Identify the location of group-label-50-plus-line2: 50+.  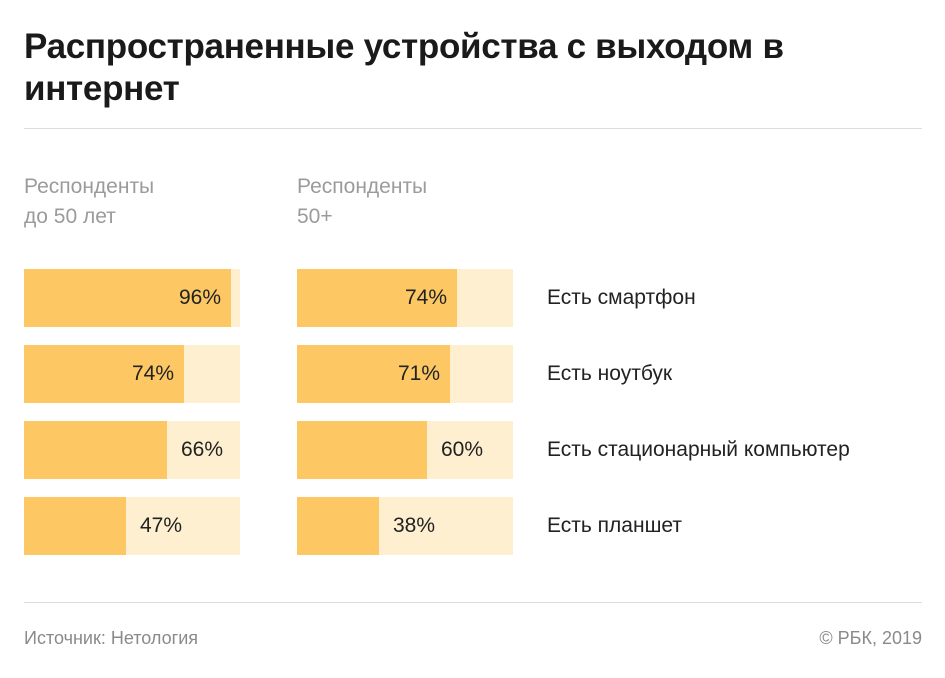
(315, 216).